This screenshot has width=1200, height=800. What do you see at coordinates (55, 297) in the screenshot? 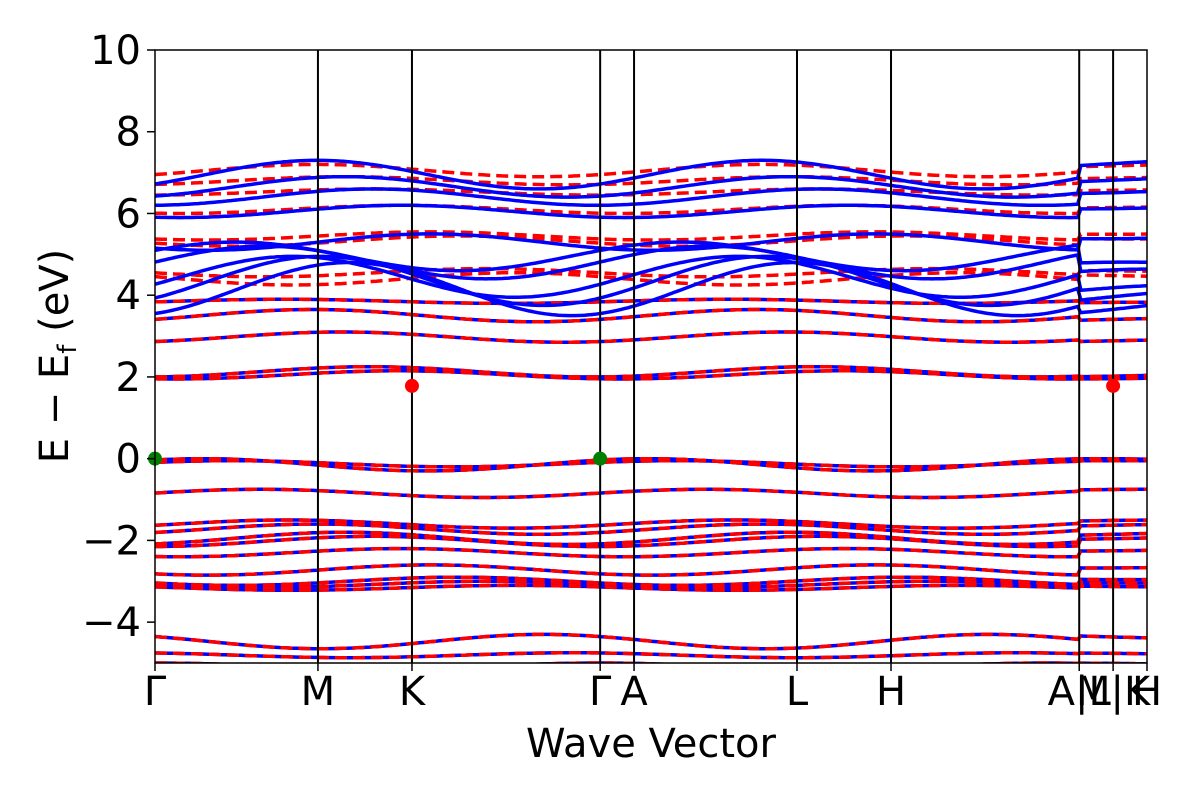
I see `y-axis-label-unit: (eV)` at bounding box center [55, 297].